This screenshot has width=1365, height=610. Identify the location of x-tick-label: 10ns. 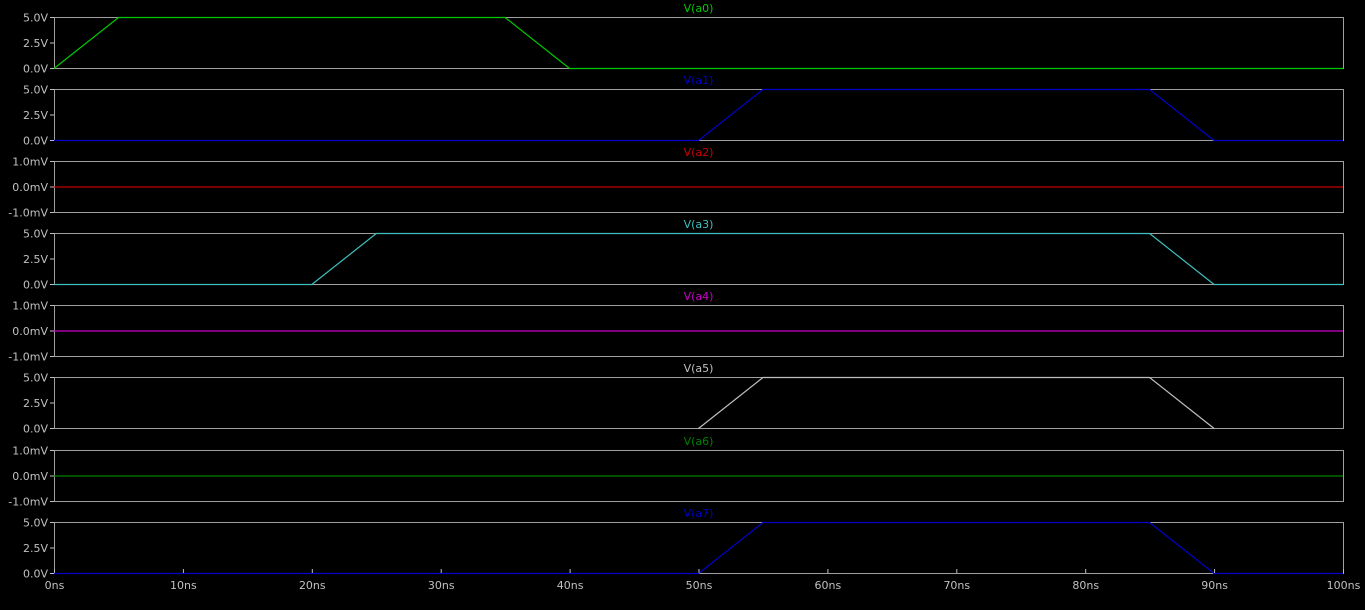
(183, 585).